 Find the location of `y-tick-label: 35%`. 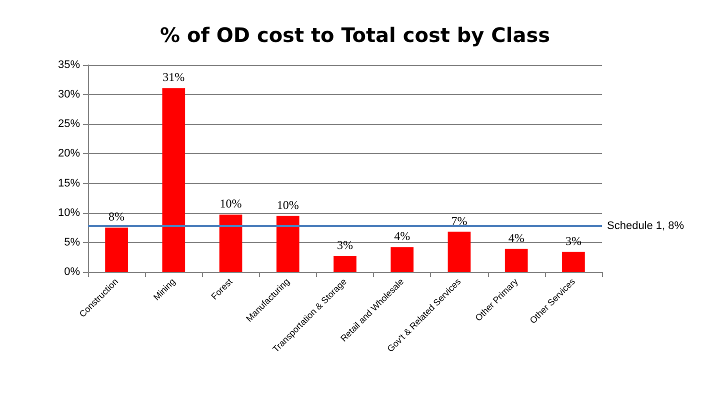

y-tick-label: 35% is located at coordinates (69, 65).